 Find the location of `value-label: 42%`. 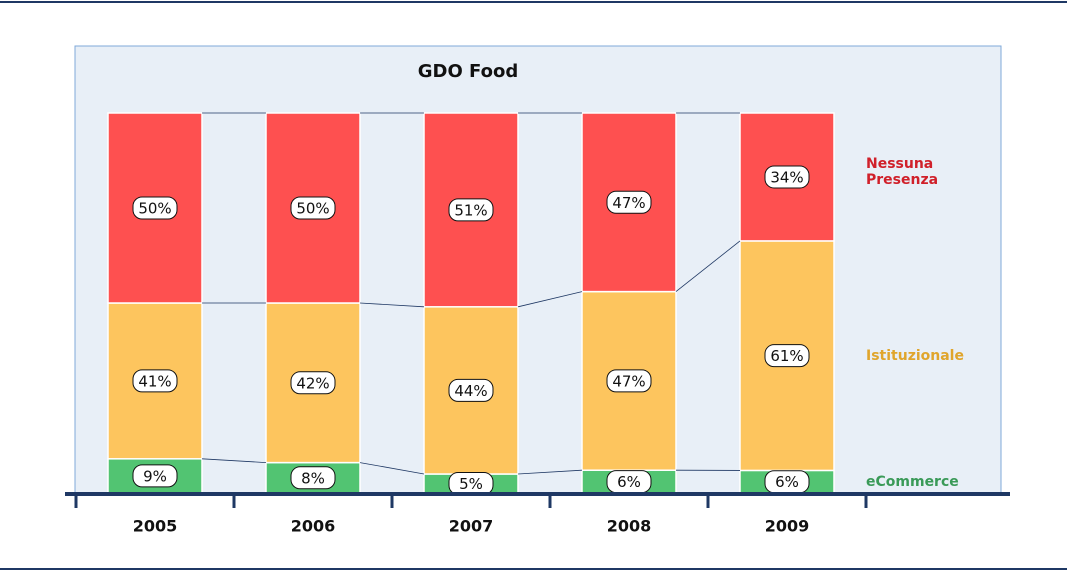

value-label: 42% is located at coordinates (312, 383).